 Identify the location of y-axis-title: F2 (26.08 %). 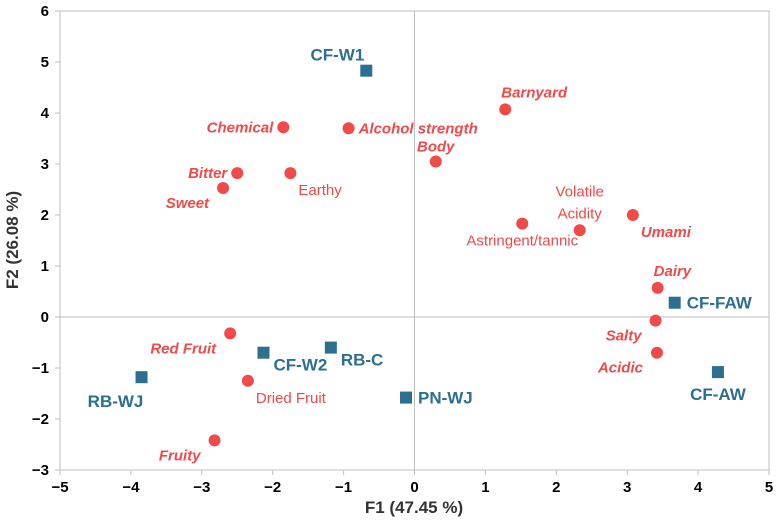
(12, 240).